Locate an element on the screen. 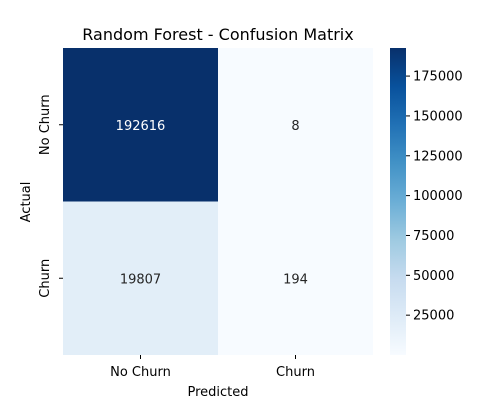 Image resolution: width=500 pixels, height=404 pixels. cell-value-label: 8 is located at coordinates (295, 126).